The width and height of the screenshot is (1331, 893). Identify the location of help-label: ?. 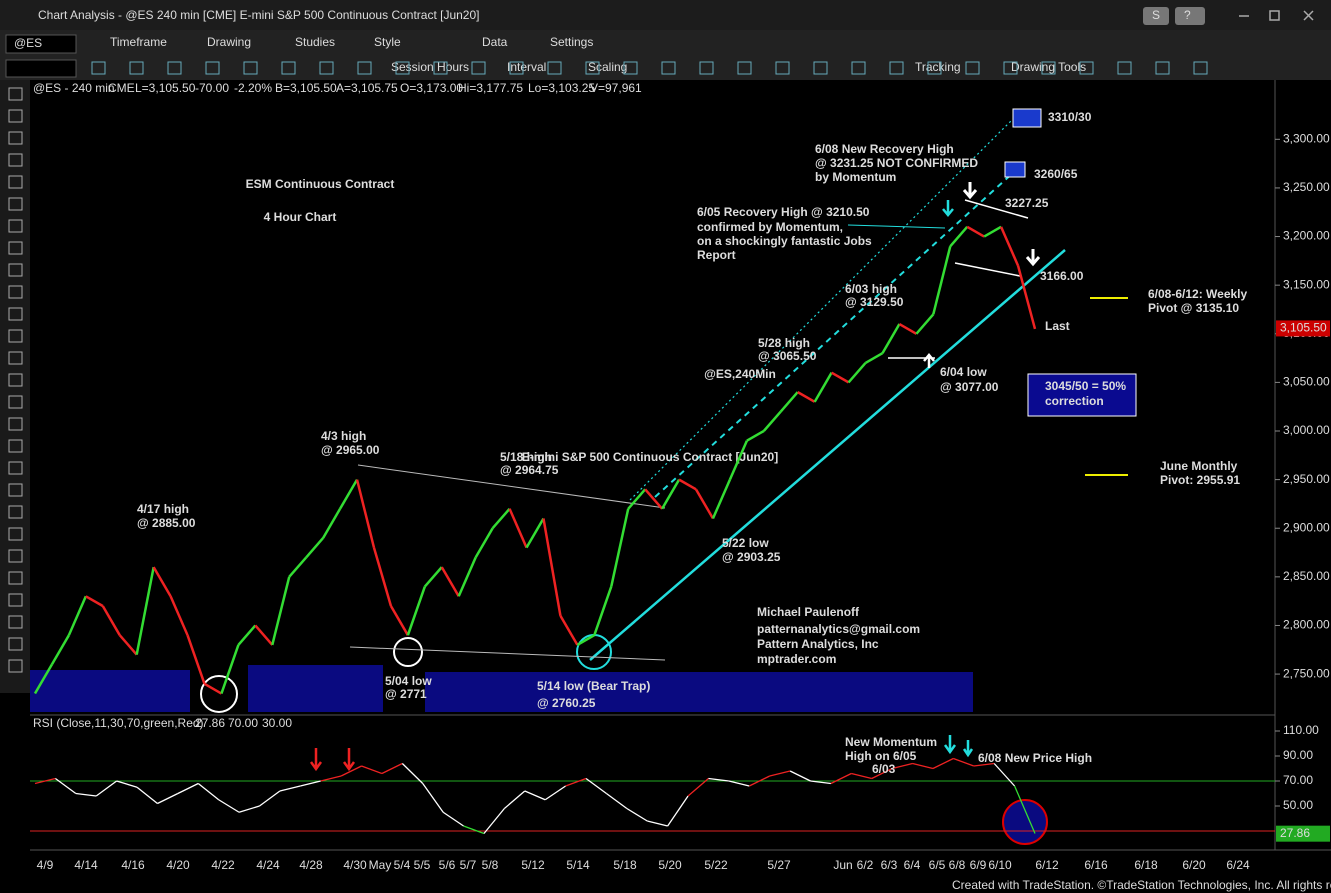
(1187, 15).